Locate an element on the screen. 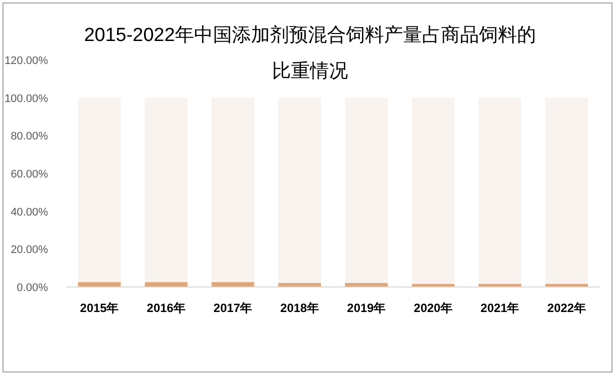 The width and height of the screenshot is (616, 376). x-tick-label: 2016年 is located at coordinates (166, 308).